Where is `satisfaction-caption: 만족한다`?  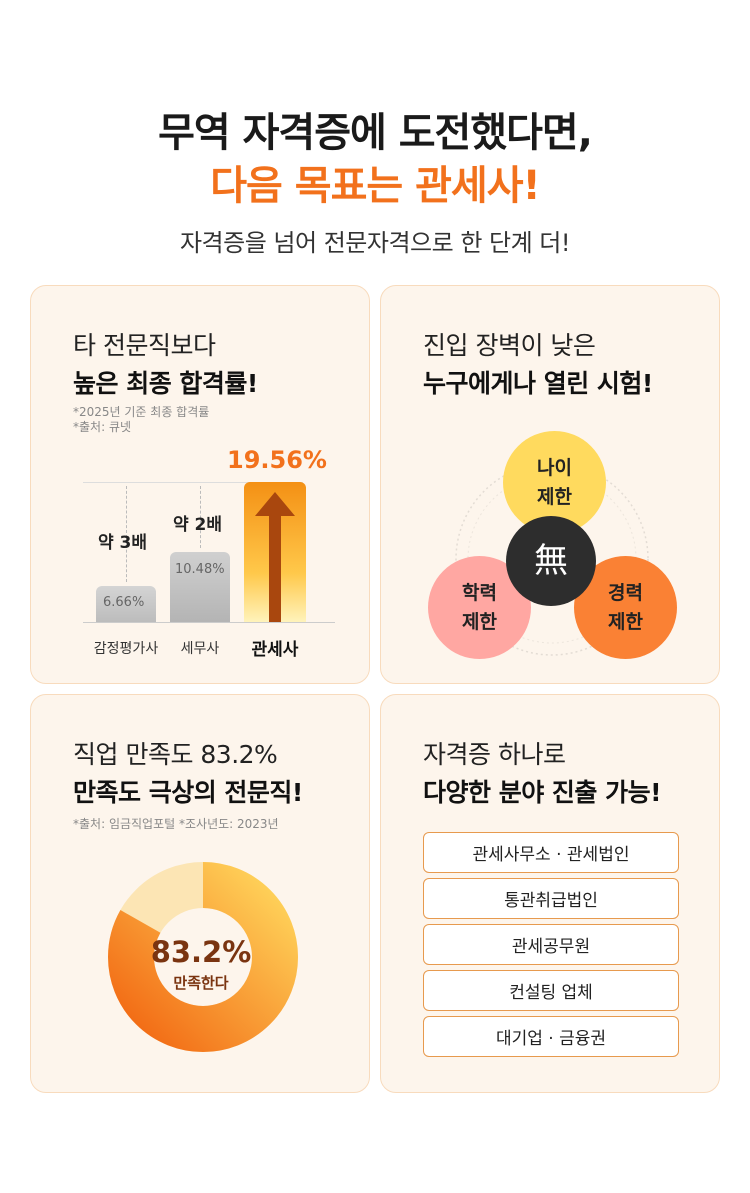
satisfaction-caption: 만족한다 is located at coordinates (201, 983).